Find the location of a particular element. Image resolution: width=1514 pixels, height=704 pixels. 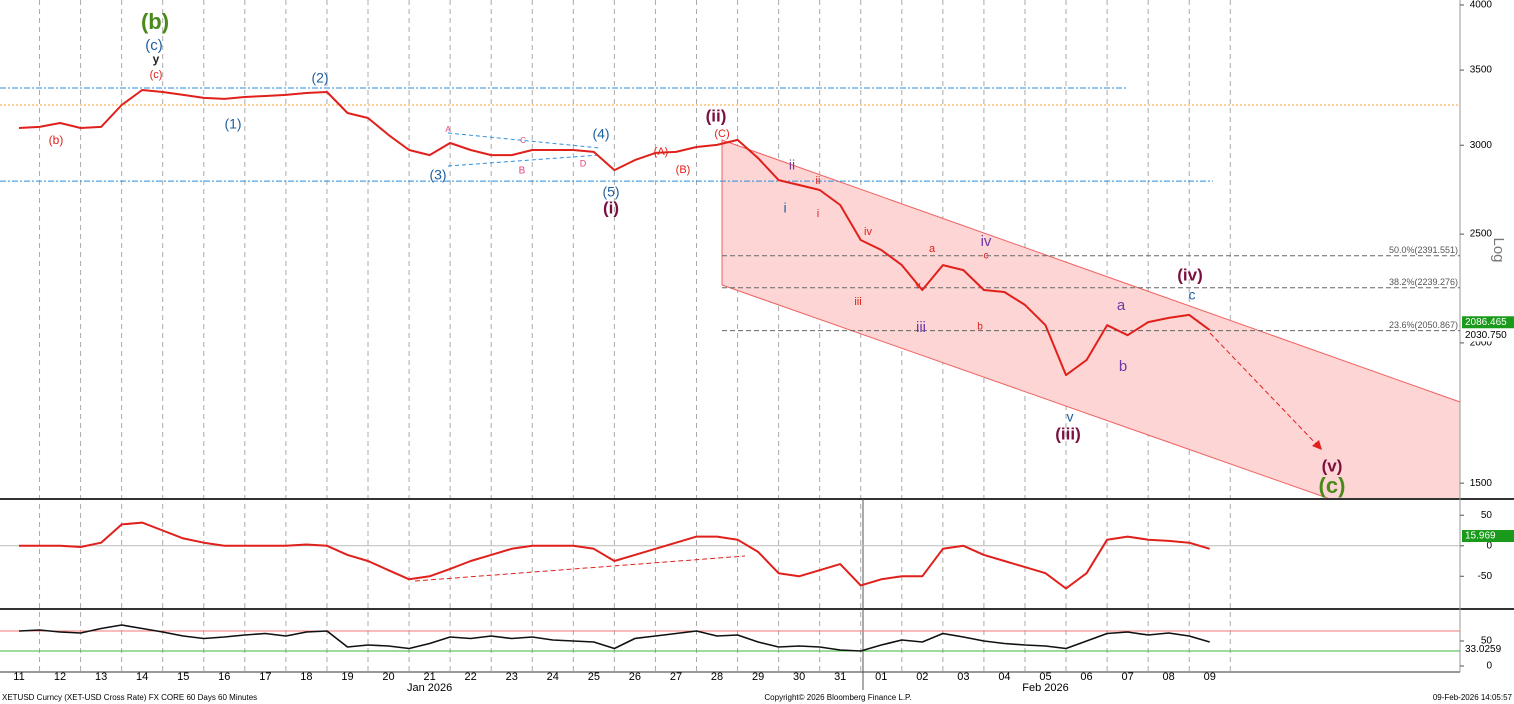

footer-right: 09-Feb-2026 14:05:57 is located at coordinates (1473, 697).